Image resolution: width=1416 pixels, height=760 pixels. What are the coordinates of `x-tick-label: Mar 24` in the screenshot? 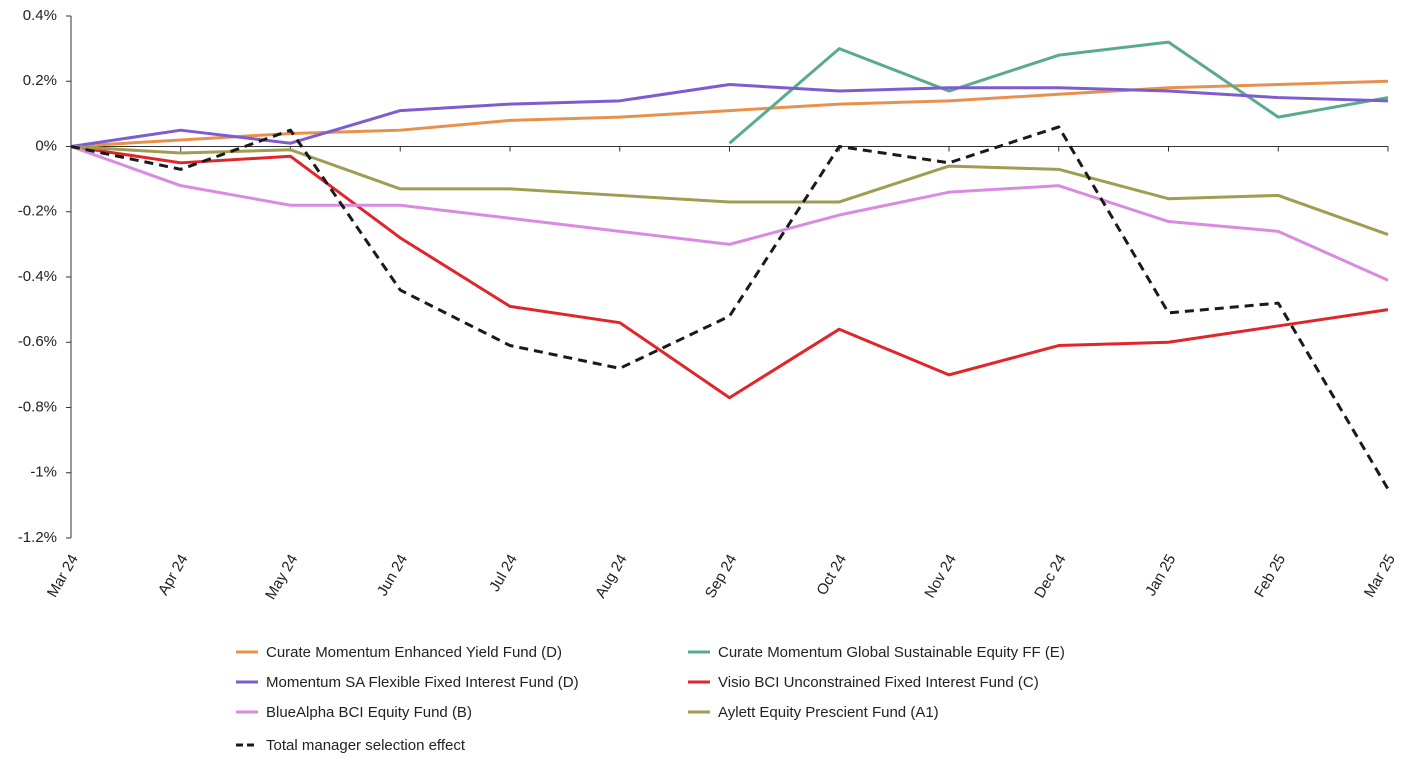 It's located at (63, 575).